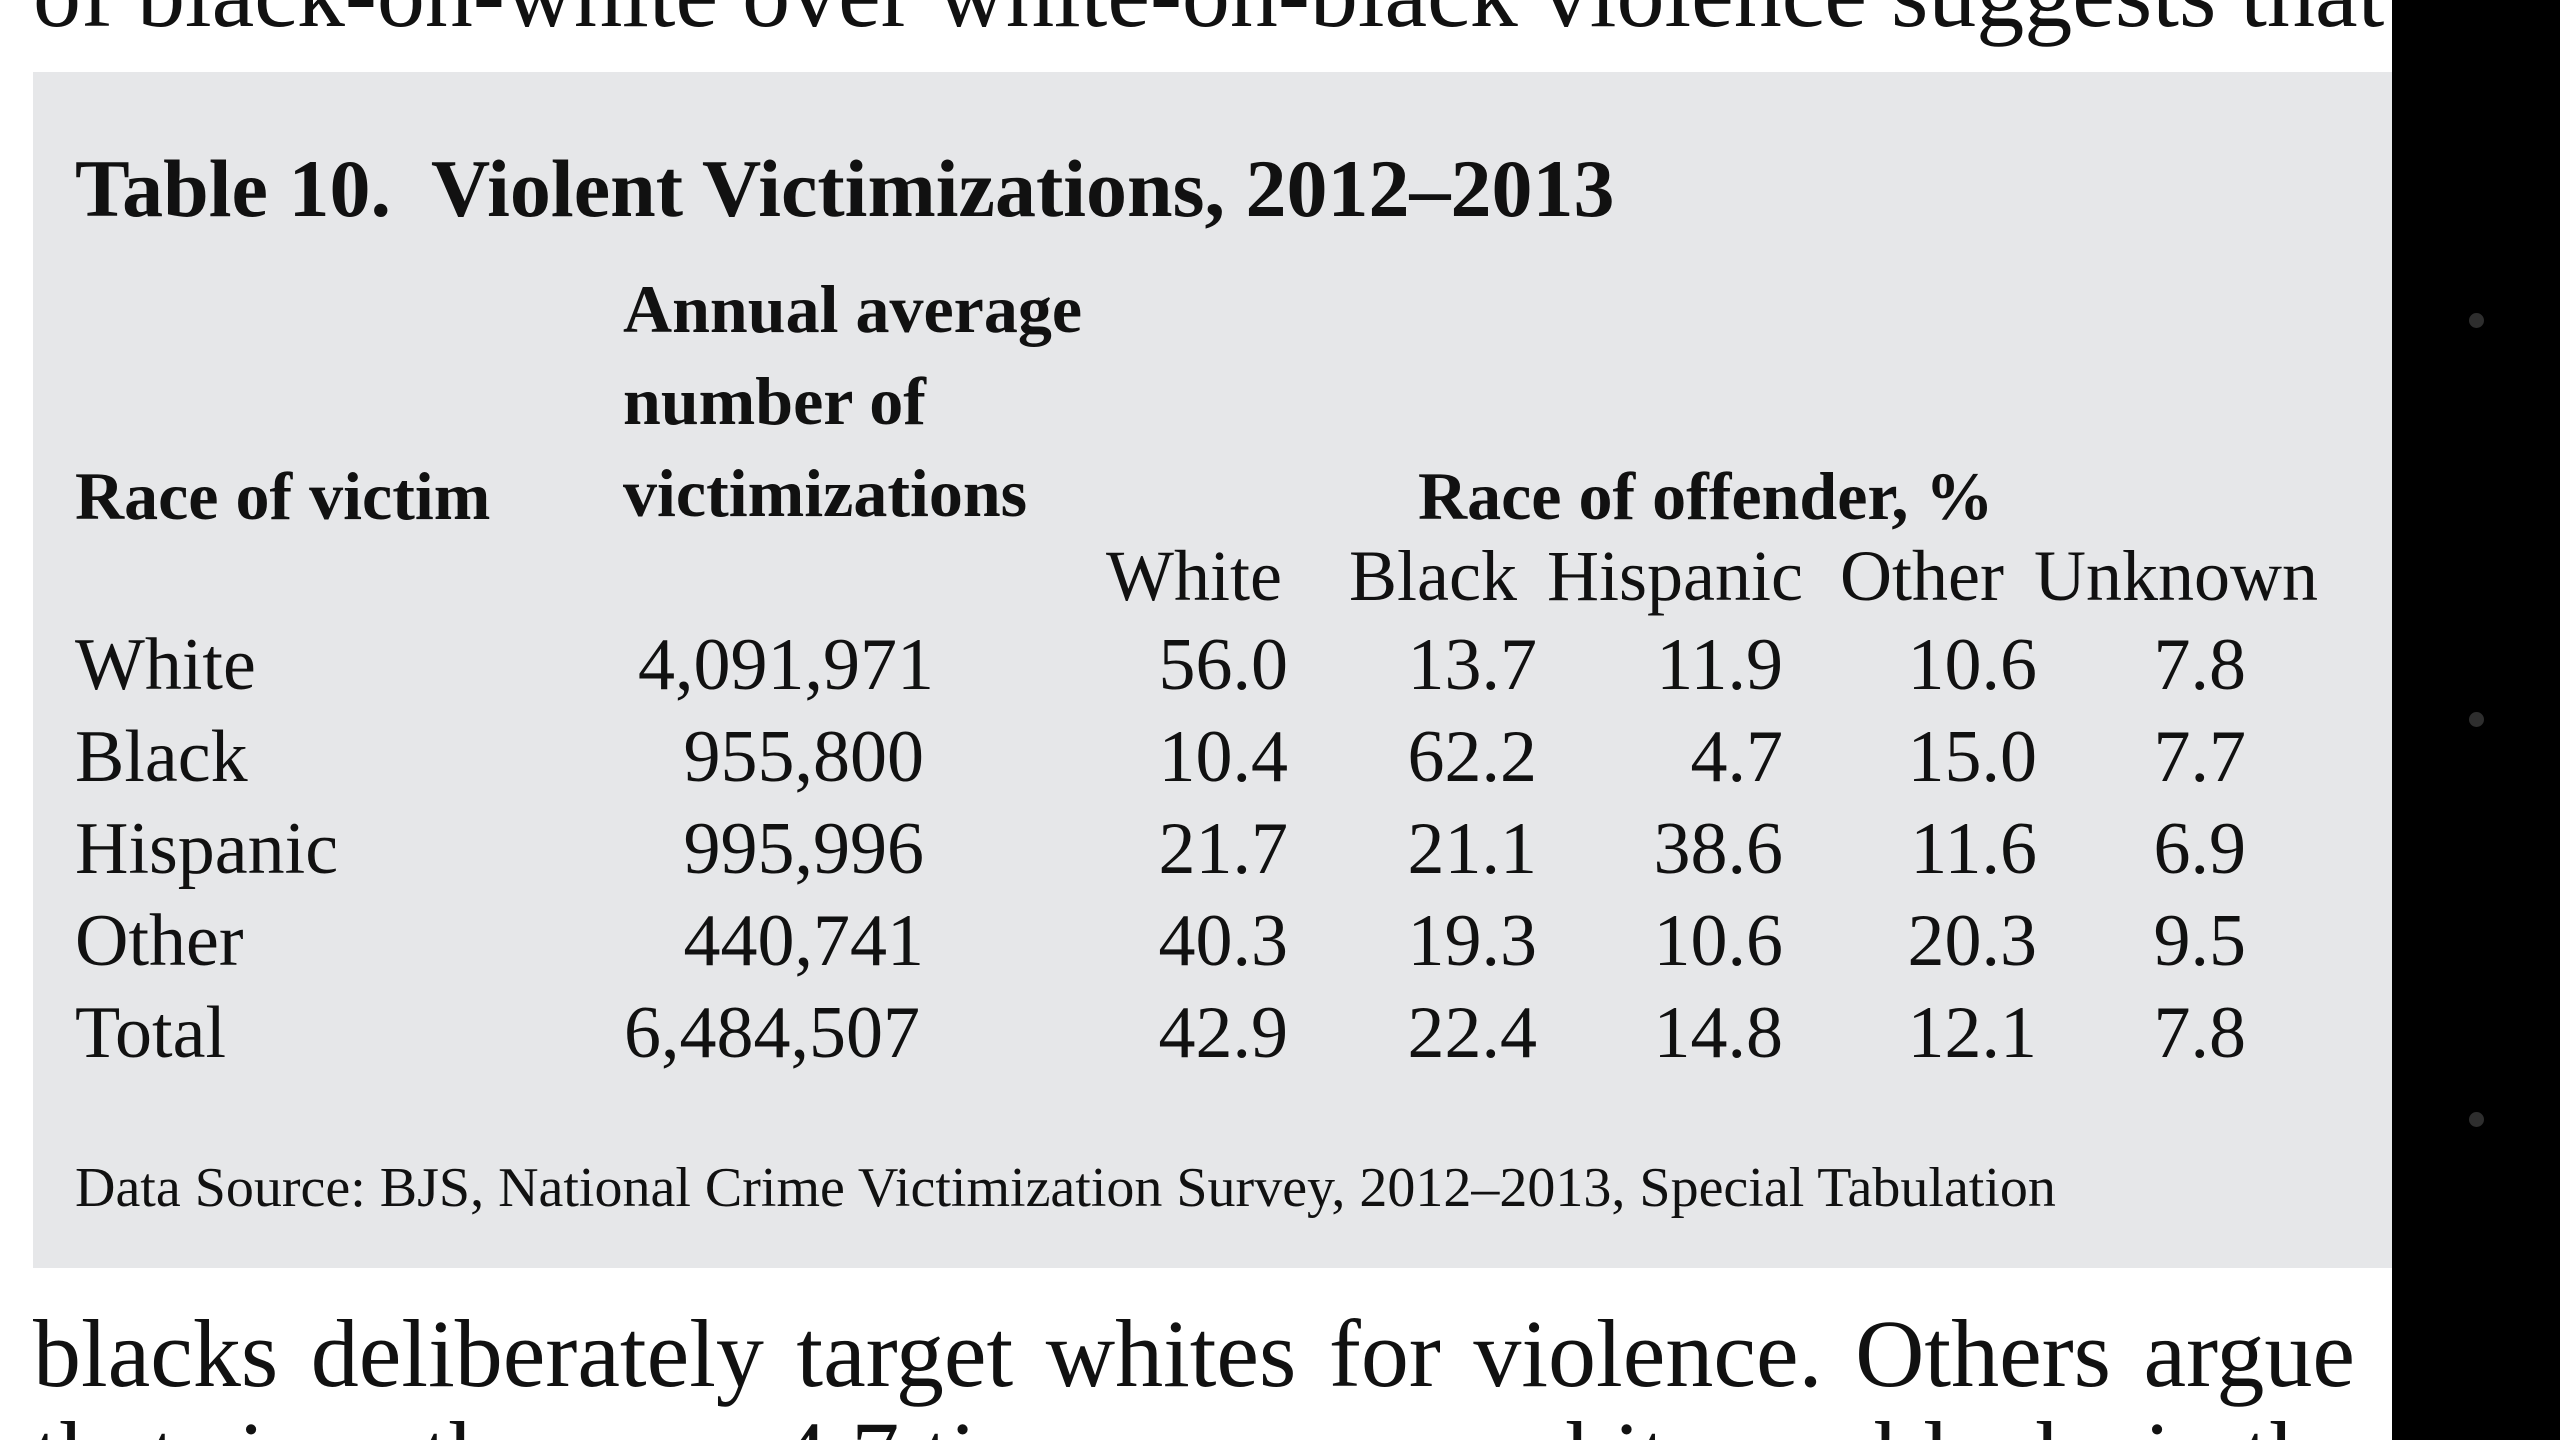  I want to click on row-hispanic-offender-black: 21.1, so click(1472, 849).